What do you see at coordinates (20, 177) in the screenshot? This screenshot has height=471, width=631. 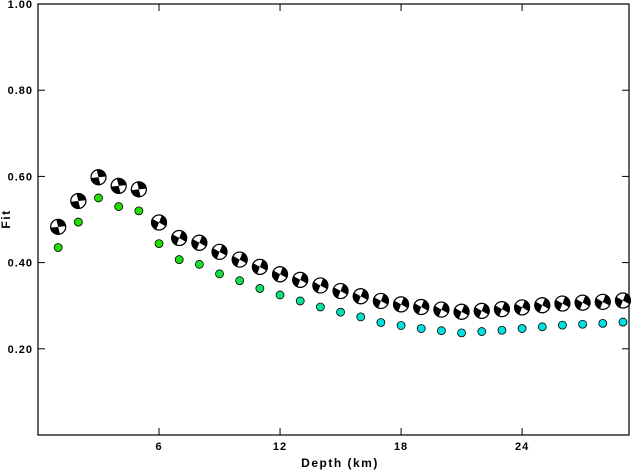 I see `y-tick-label: 0.60` at bounding box center [20, 177].